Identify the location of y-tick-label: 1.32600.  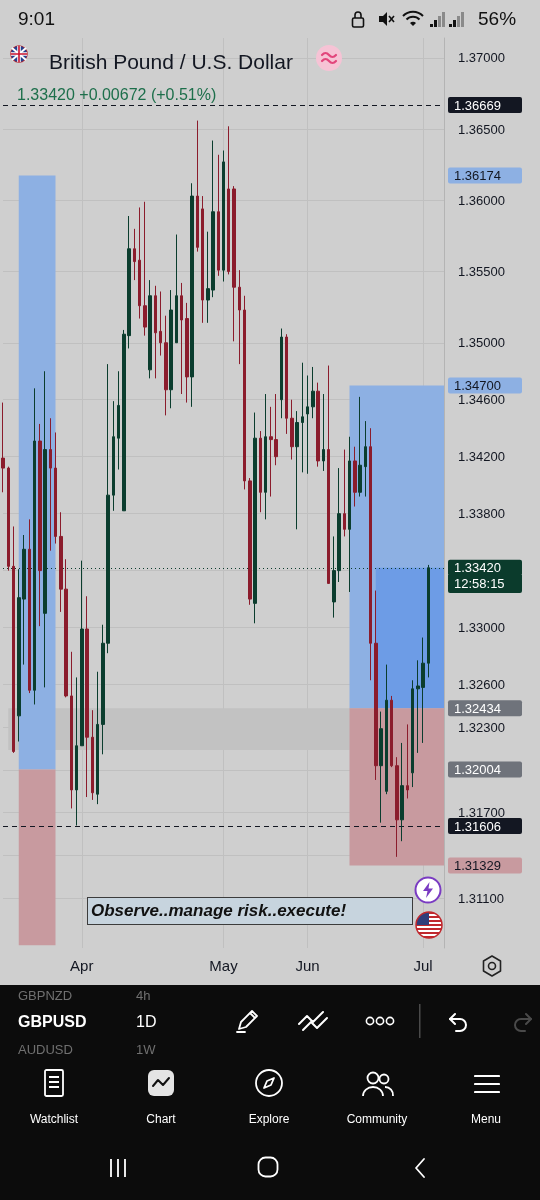
(481, 685).